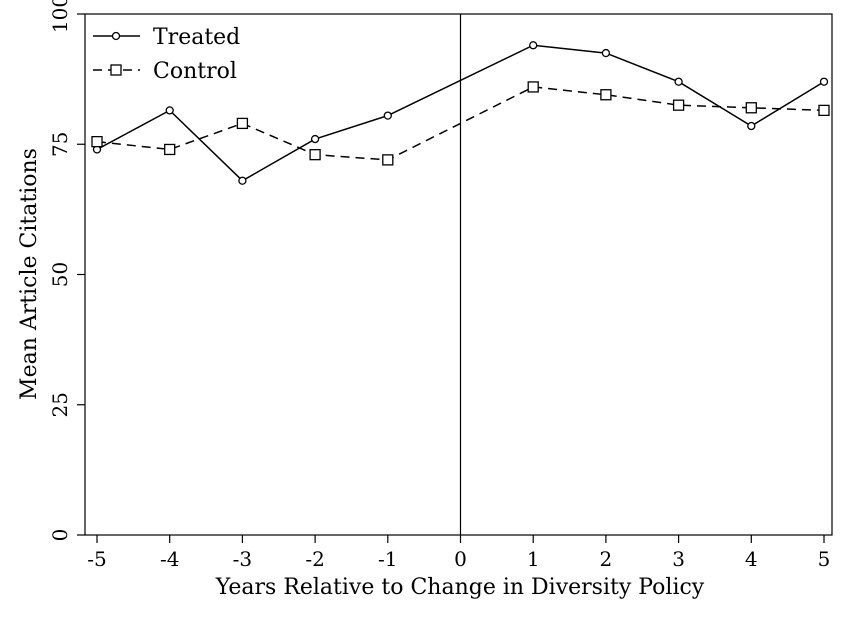 The image size is (850, 619). I want to click on x-tick-label: 1, so click(533, 559).